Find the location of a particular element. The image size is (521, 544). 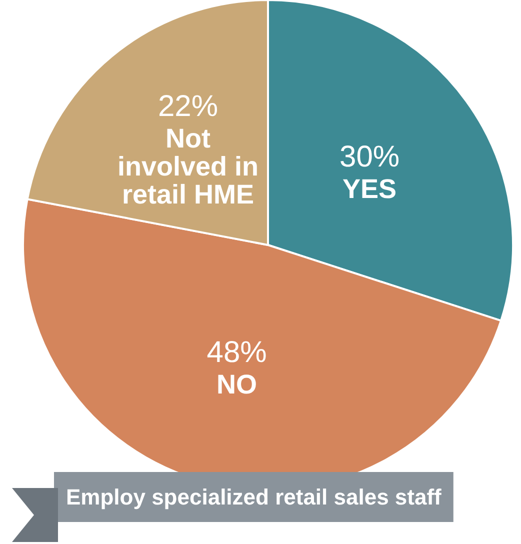

slice-label: NO is located at coordinates (237, 385).